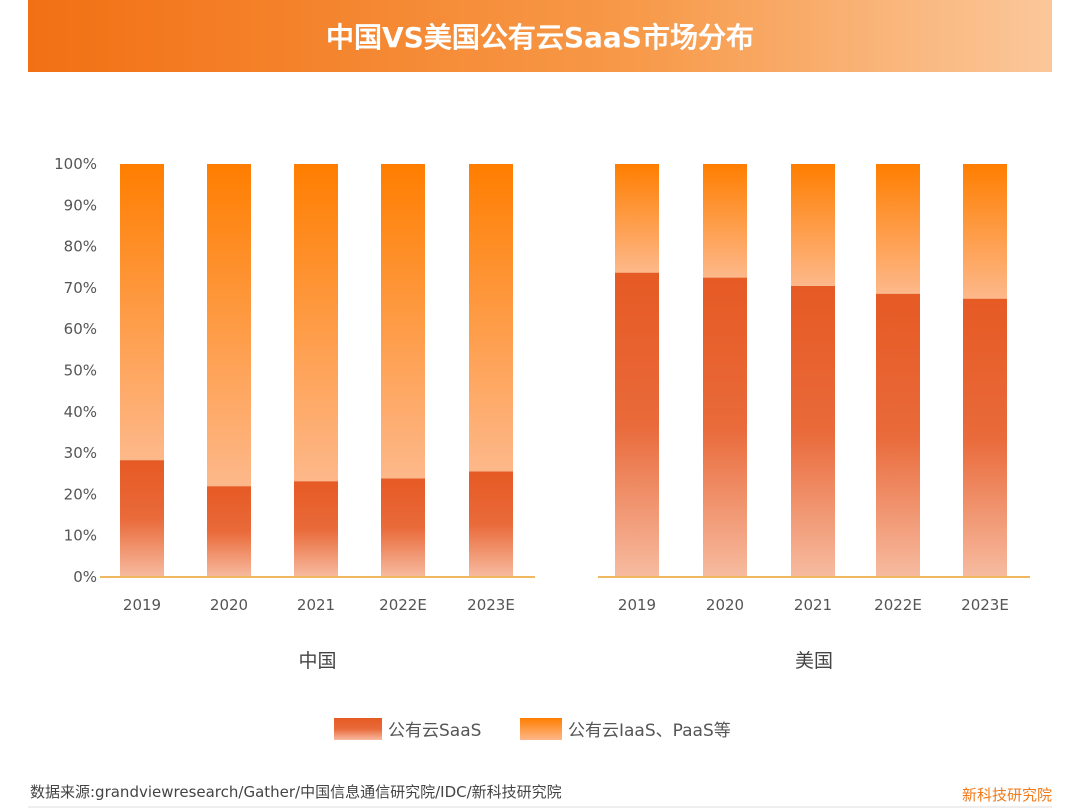  Describe the element at coordinates (80, 494) in the screenshot. I see `y-tick-label: 20%` at that location.